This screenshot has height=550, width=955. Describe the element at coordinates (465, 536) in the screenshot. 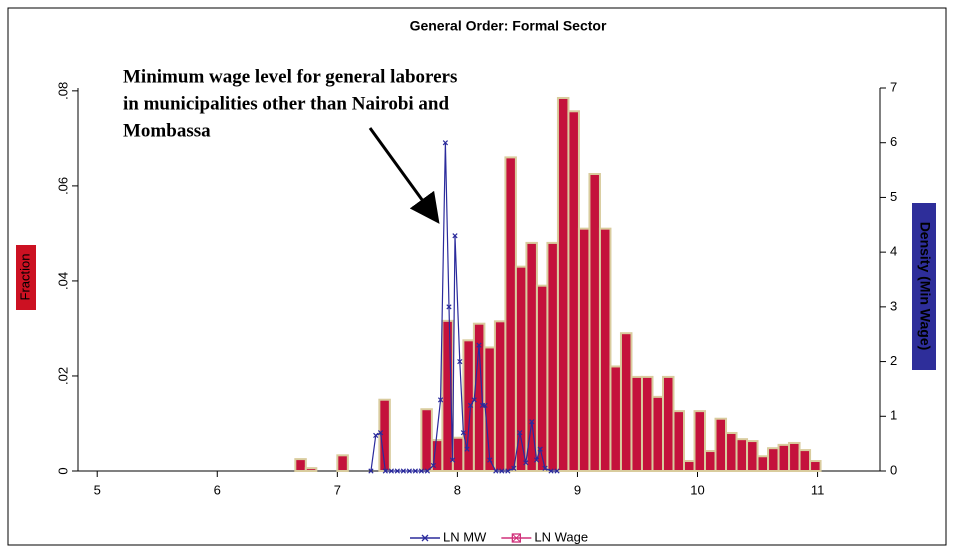

I see `legend-label: LN MW` at that location.